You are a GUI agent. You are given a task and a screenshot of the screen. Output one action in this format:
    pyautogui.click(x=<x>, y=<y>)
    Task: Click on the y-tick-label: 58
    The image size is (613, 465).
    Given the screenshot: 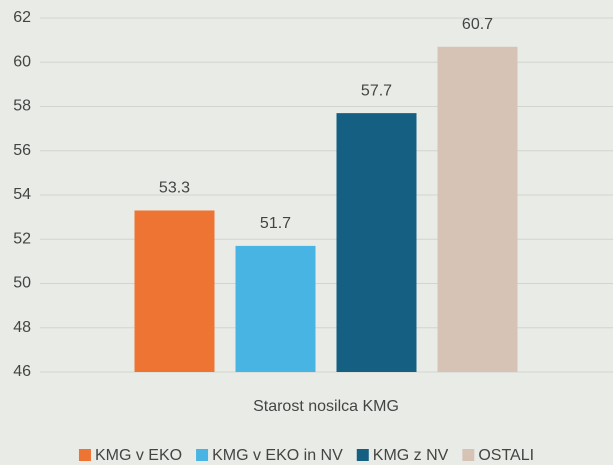 What is the action you would take?
    pyautogui.click(x=22, y=106)
    